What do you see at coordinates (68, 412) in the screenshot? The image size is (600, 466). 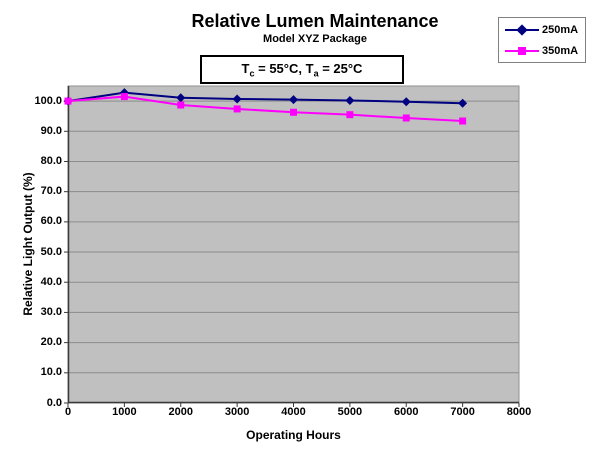 I see `x-tick-label-0: 0` at bounding box center [68, 412].